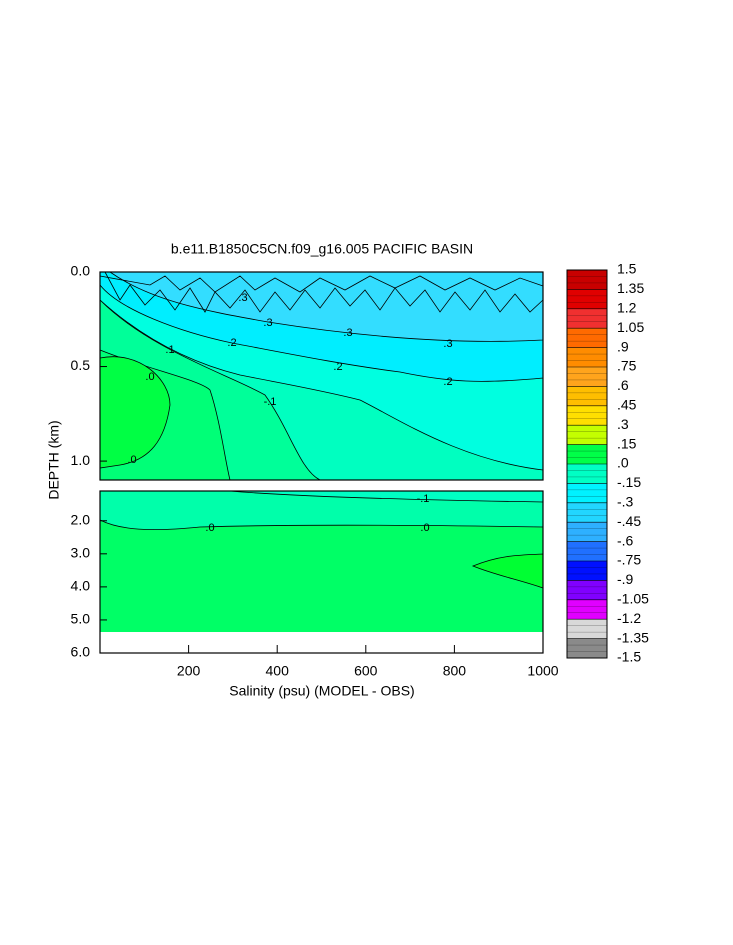 The image size is (733, 945). Describe the element at coordinates (630, 288) in the screenshot. I see `colorbar-label: 1.35` at that location.